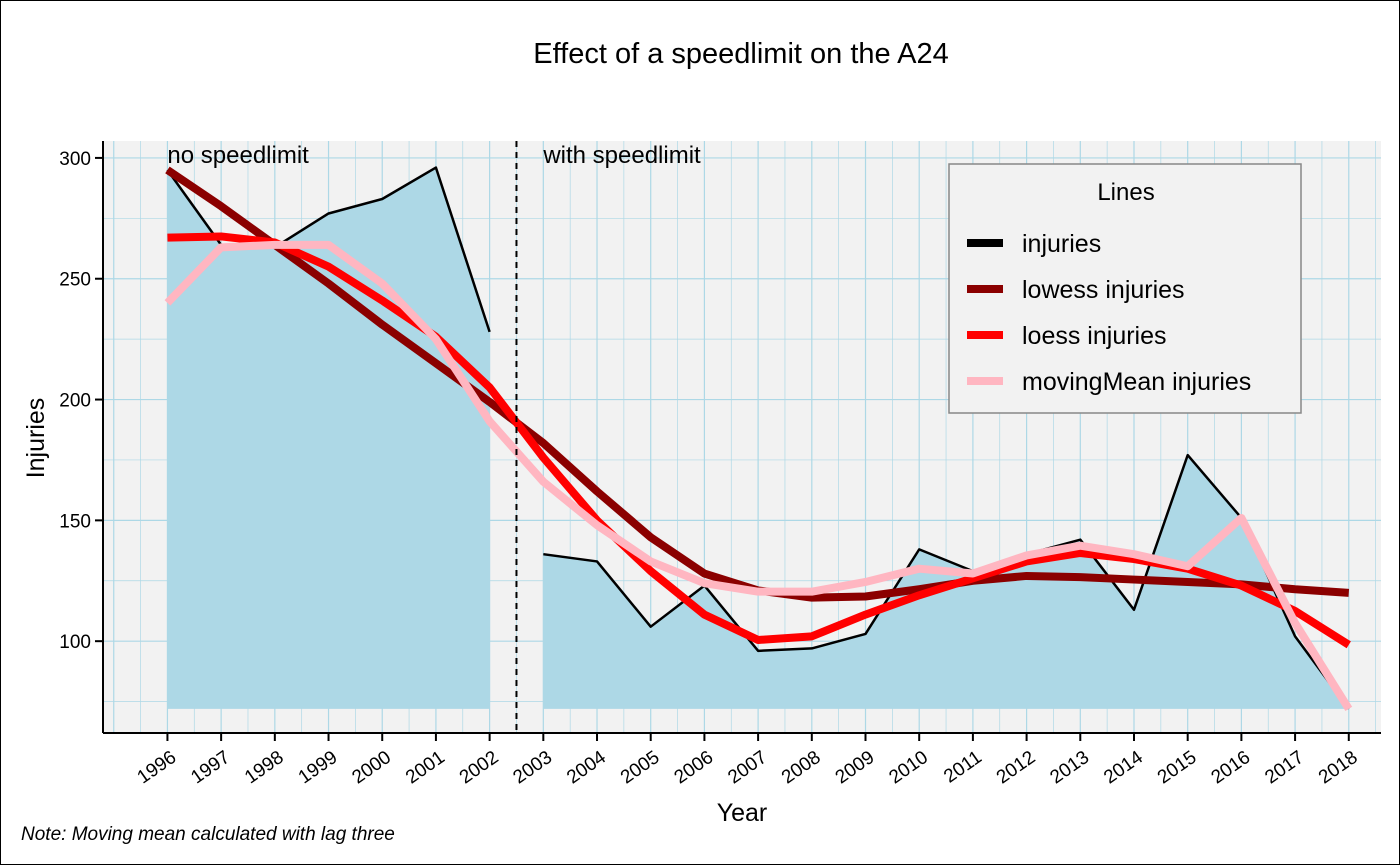  Describe the element at coordinates (75, 159) in the screenshot. I see `y-tick-label: 300` at that location.